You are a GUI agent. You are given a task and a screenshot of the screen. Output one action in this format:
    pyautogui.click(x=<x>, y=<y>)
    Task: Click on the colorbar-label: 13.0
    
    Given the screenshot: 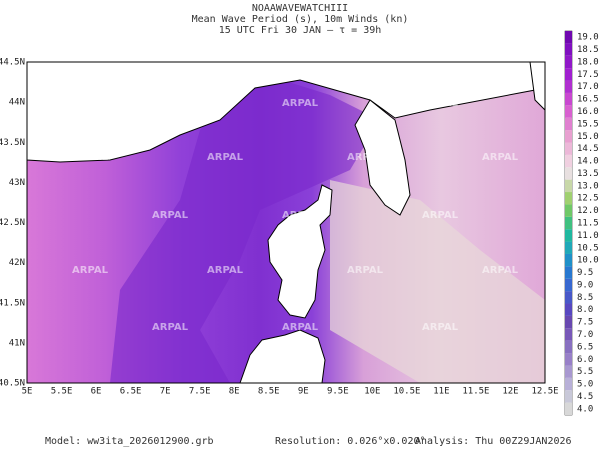 What is the action you would take?
    pyautogui.click(x=588, y=186)
    